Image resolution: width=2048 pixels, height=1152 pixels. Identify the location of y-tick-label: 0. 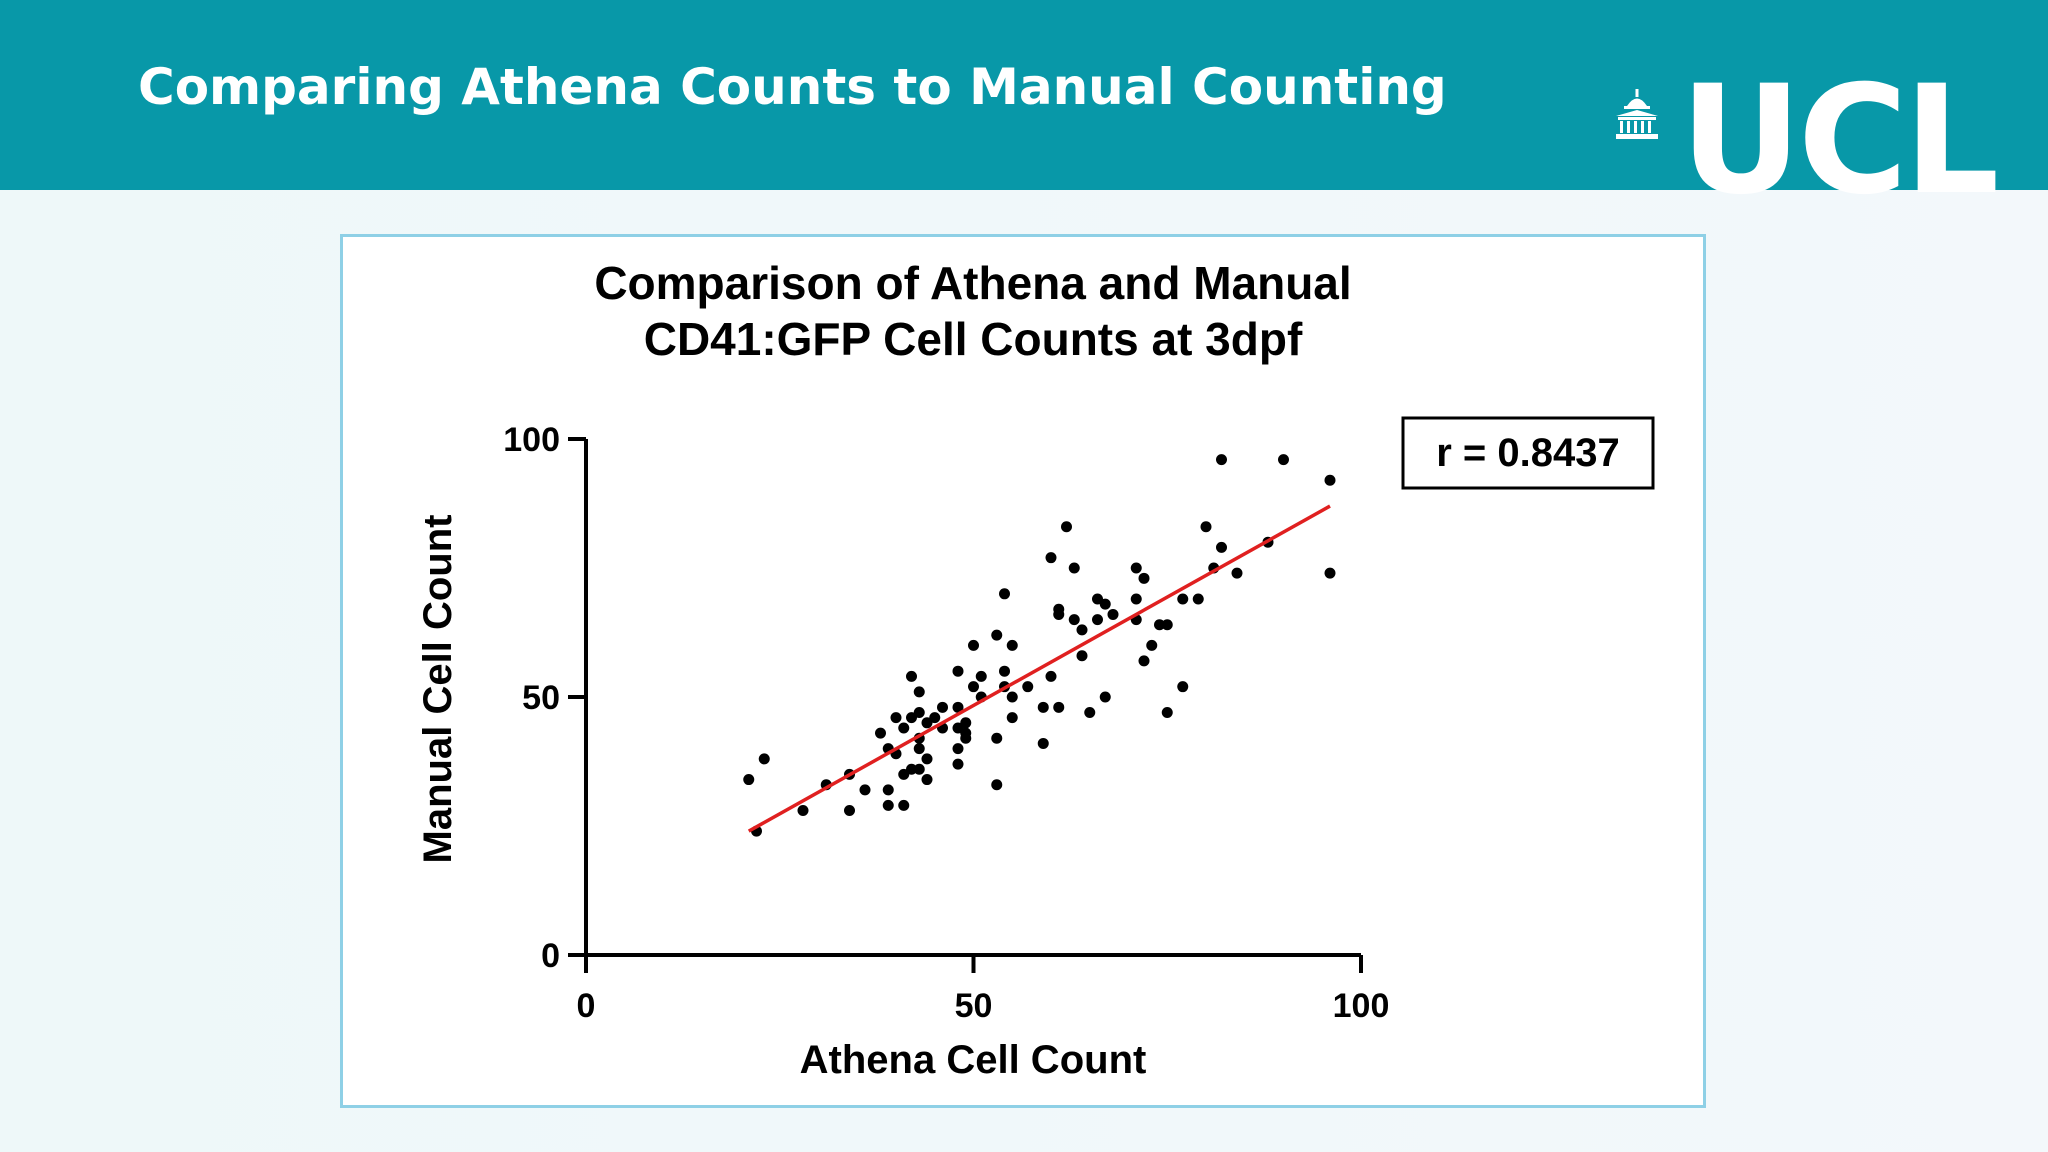
(550, 956).